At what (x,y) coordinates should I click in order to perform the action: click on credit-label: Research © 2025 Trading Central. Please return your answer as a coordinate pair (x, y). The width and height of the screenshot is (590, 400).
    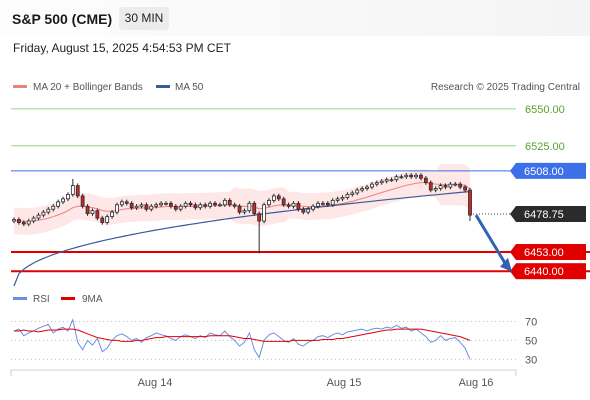
    Looking at the image, I should click on (505, 87).